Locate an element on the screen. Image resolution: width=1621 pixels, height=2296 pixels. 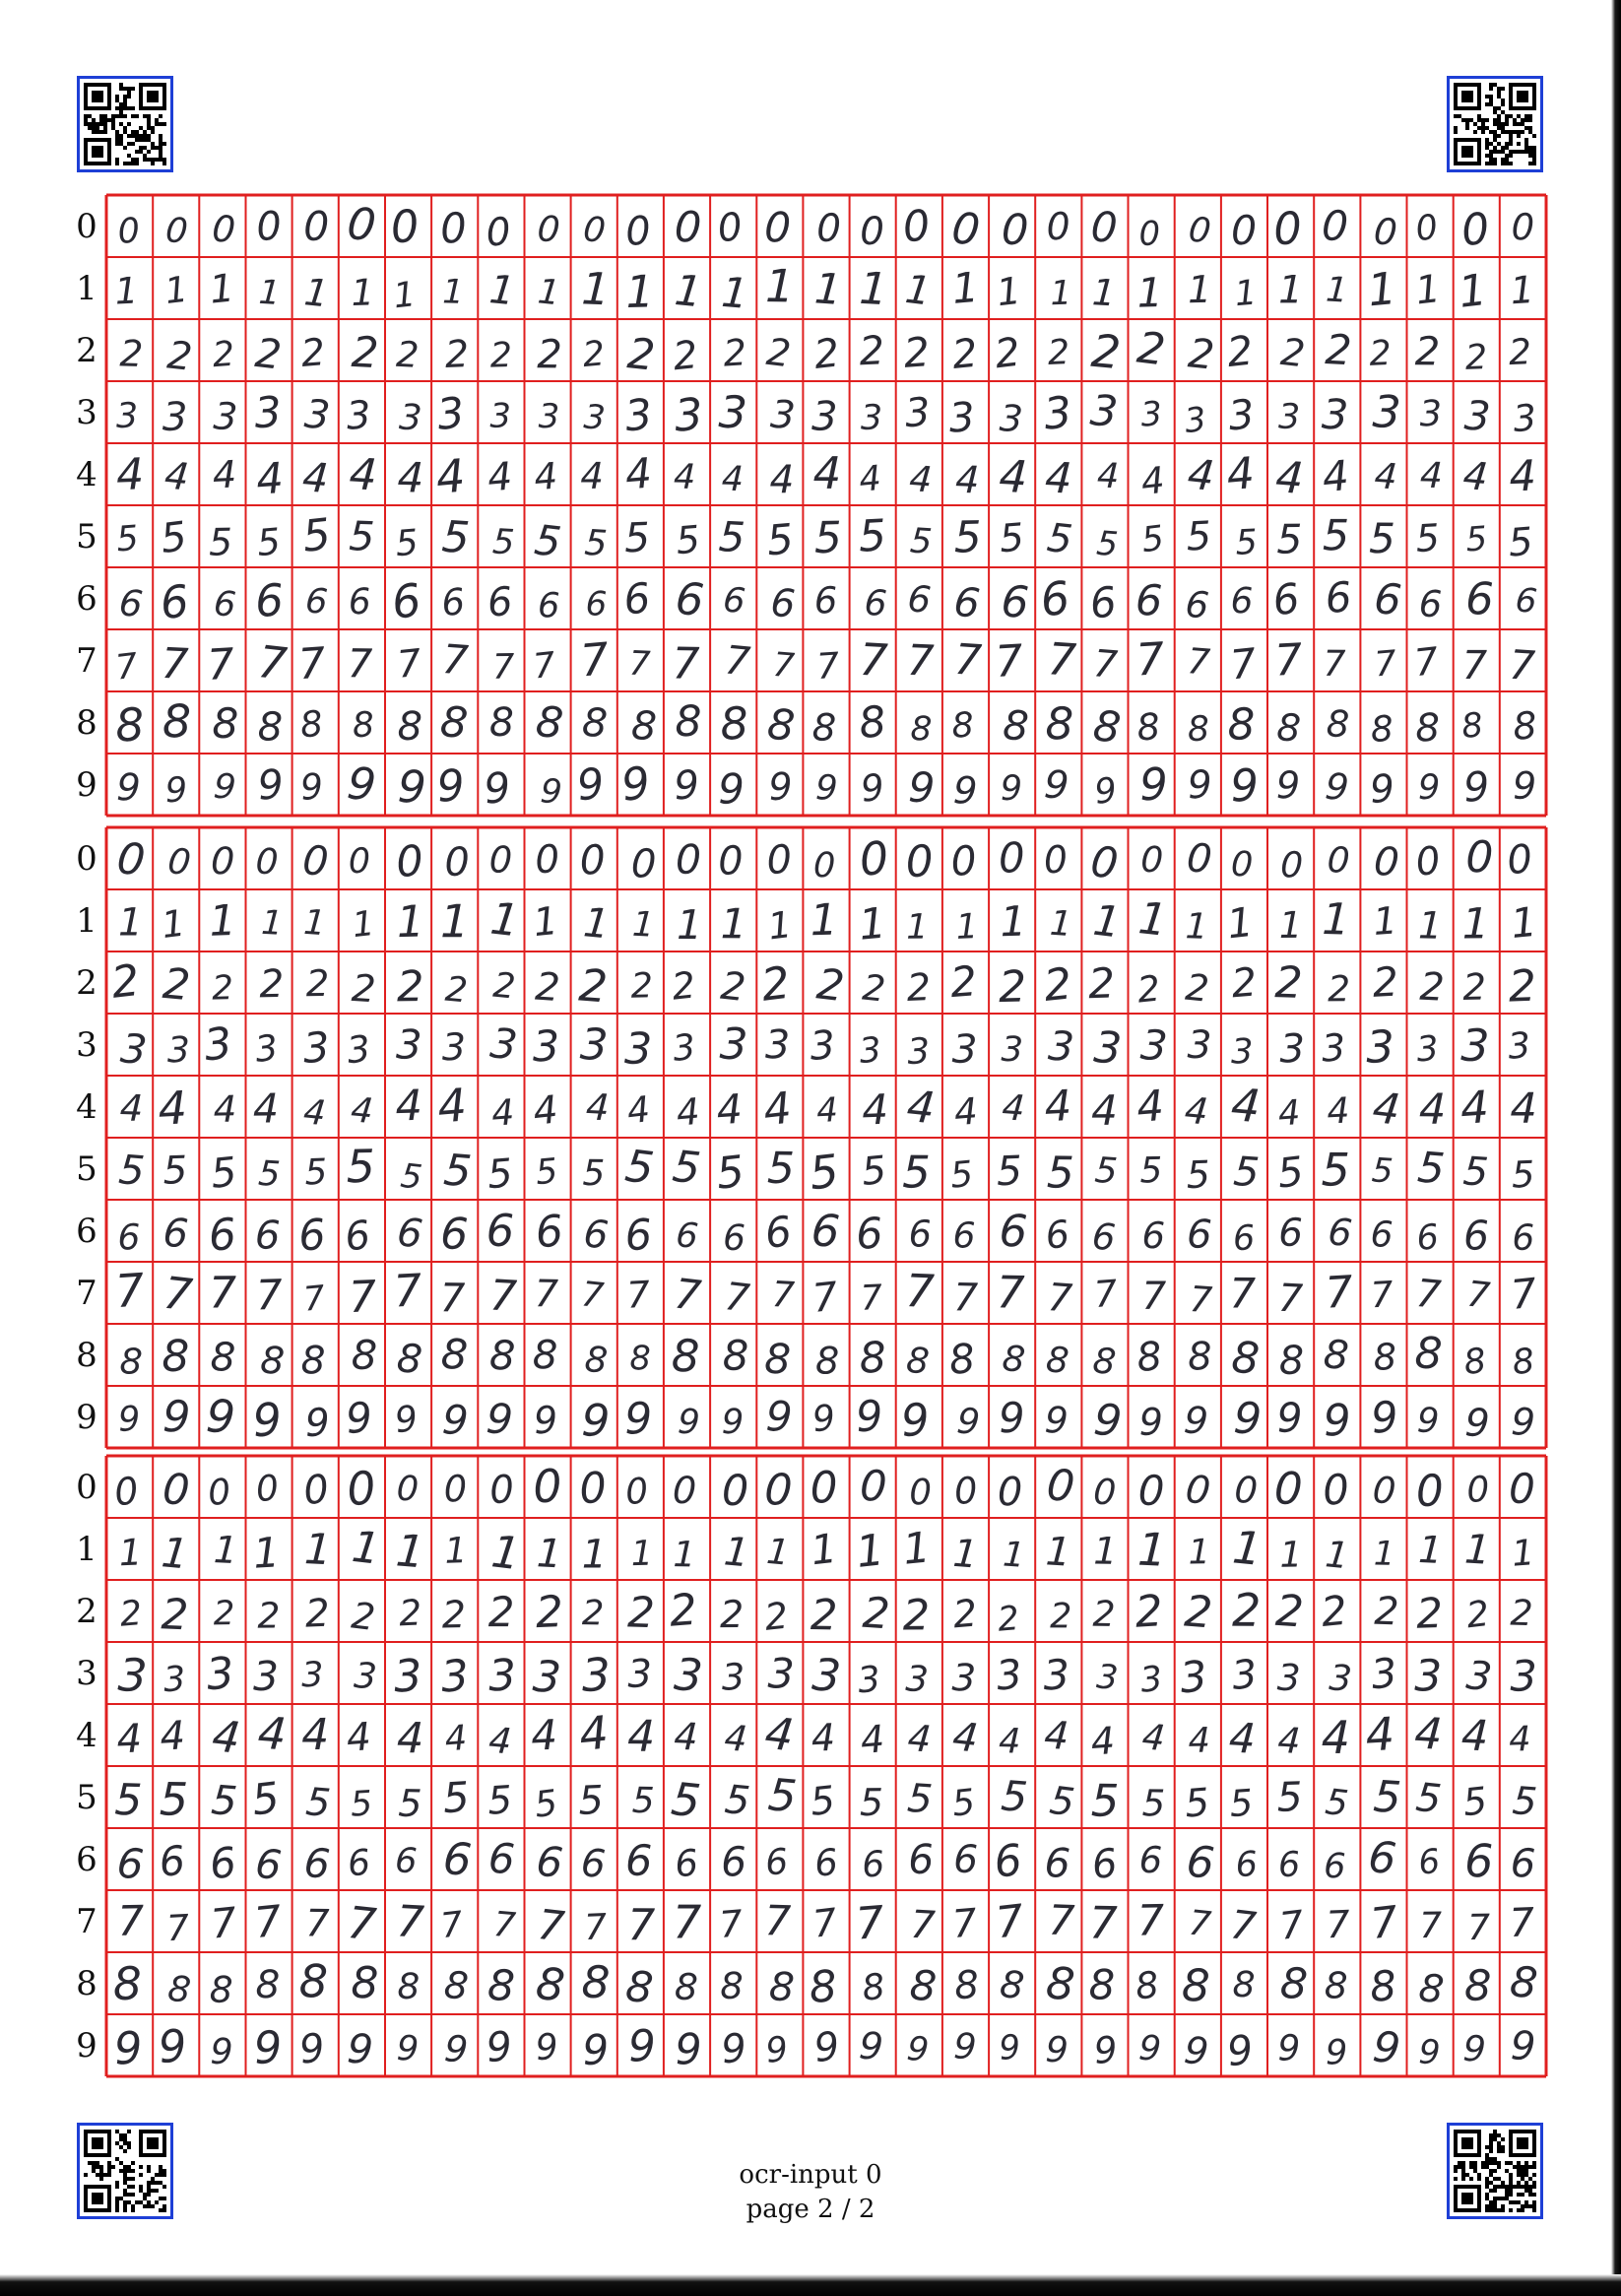
row-label: 5 is located at coordinates (86, 1797).